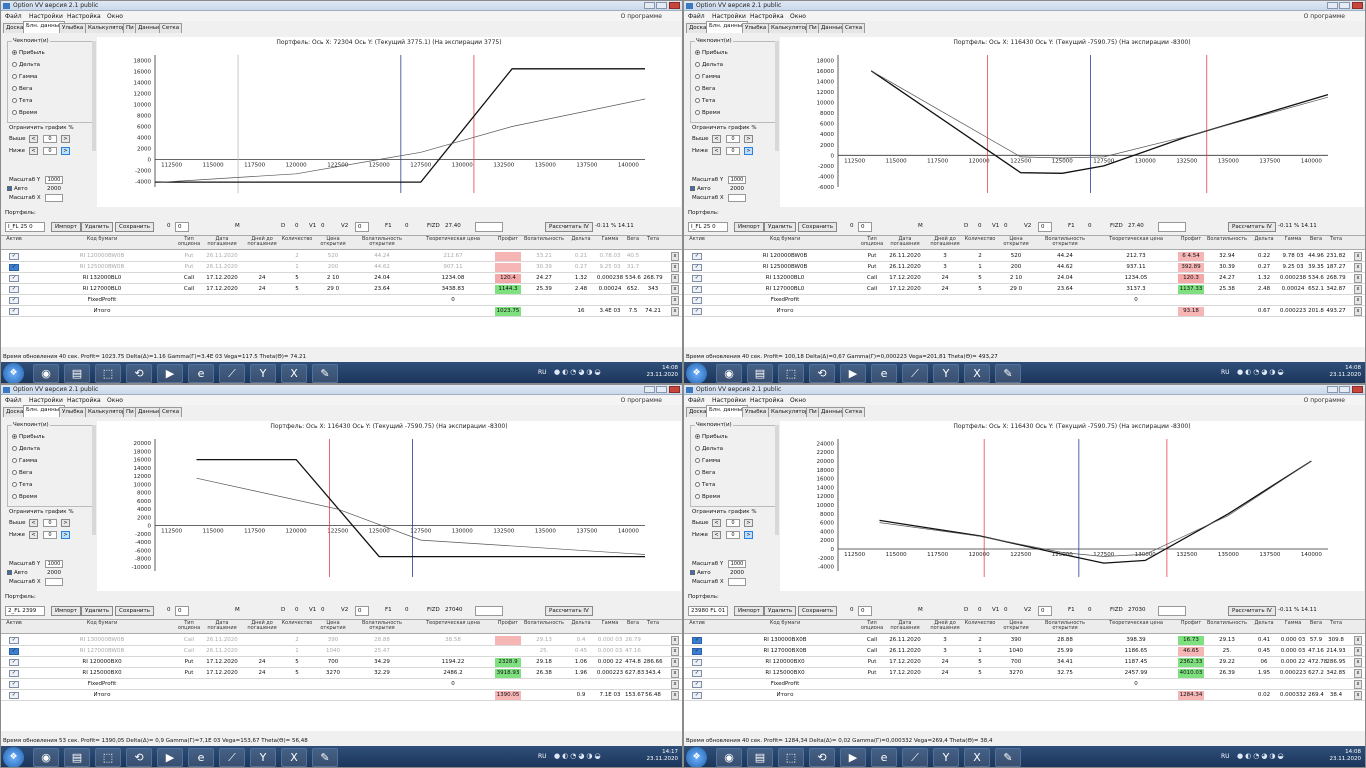  What do you see at coordinates (748, 151) in the screenshot?
I see `down-increase-button: >` at bounding box center [748, 151].